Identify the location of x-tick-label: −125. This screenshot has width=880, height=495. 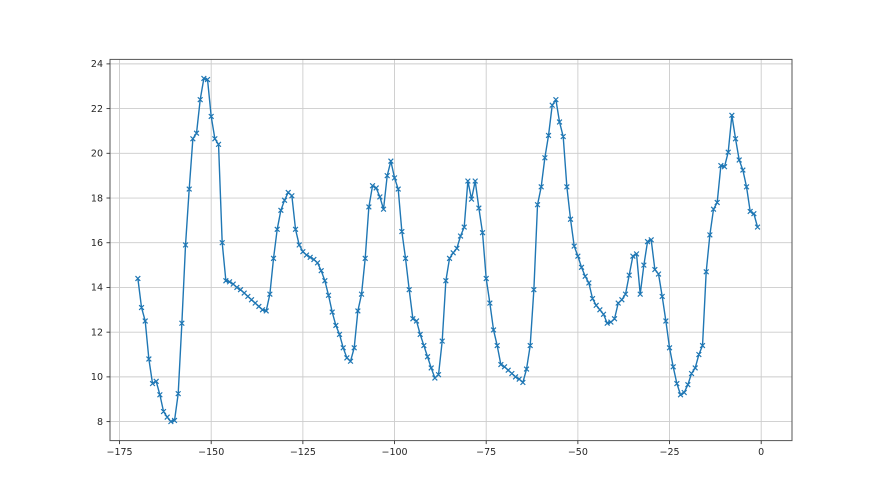
(303, 452).